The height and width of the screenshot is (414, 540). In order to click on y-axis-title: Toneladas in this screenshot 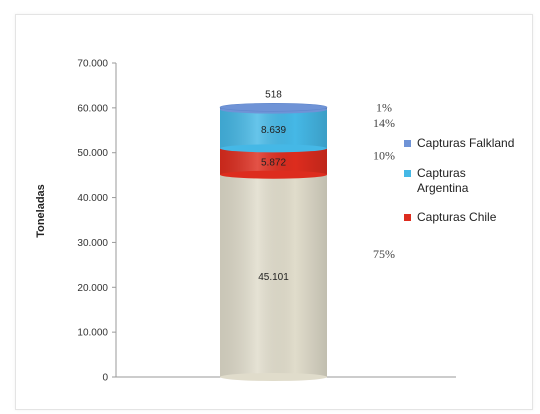, I will do `click(41, 211)`.